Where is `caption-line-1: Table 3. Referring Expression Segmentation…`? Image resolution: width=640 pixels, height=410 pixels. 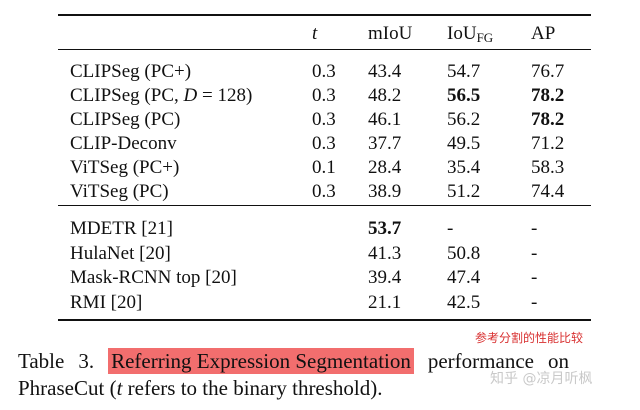
caption-line-1: Table 3. Referring Expression Segmentation… is located at coordinates (293, 361).